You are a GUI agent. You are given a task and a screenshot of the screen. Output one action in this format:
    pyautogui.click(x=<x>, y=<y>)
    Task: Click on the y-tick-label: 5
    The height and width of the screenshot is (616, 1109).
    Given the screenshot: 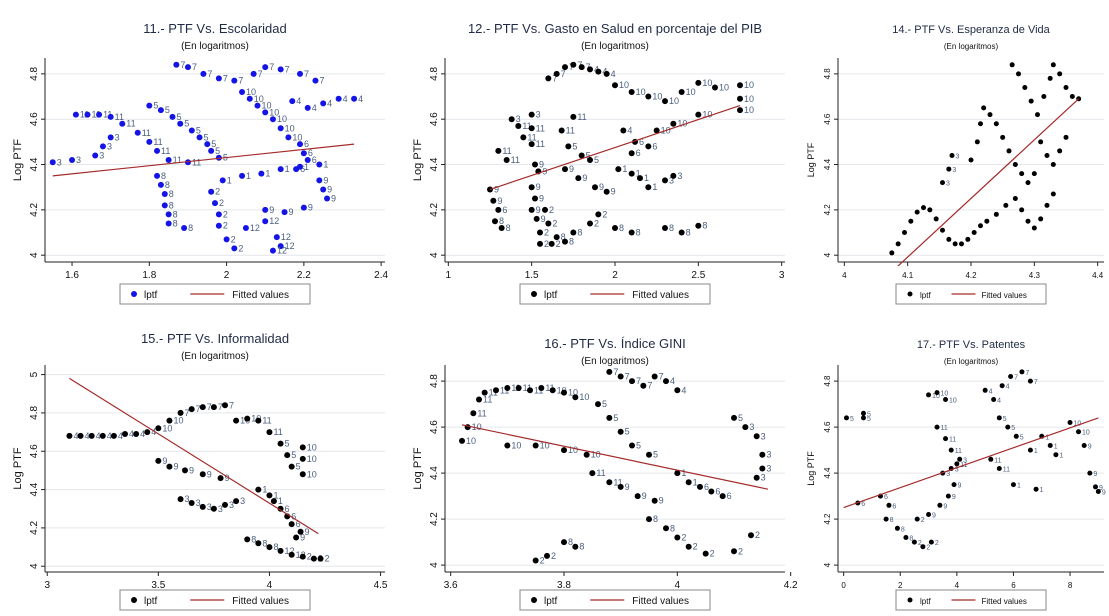 What is the action you would take?
    pyautogui.click(x=34, y=374)
    